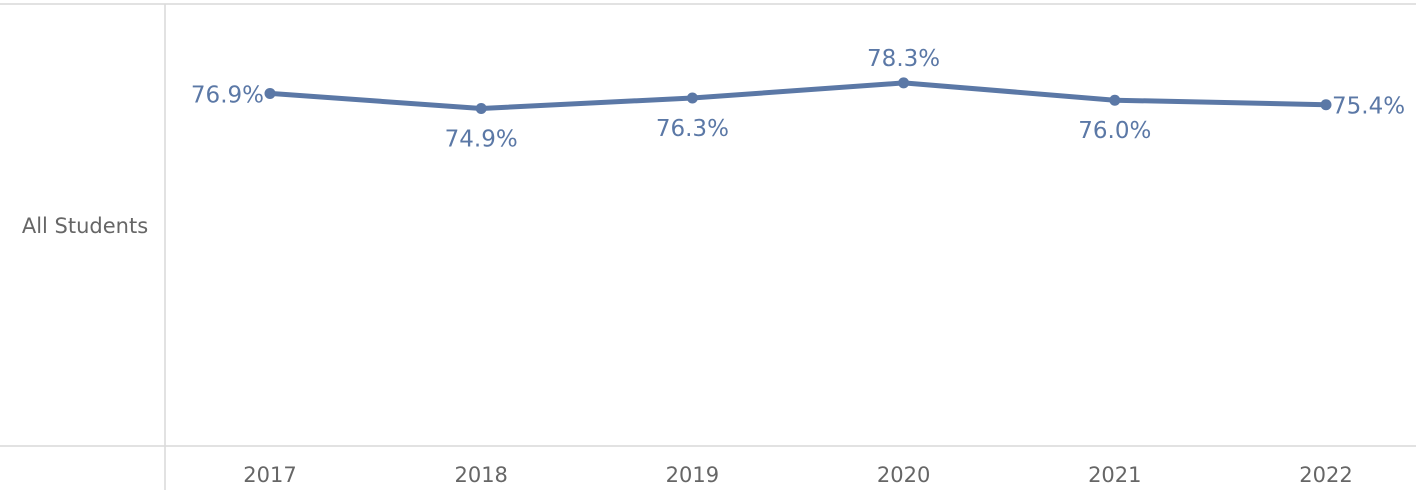  What do you see at coordinates (85, 226) in the screenshot?
I see `row-label: All Students` at bounding box center [85, 226].